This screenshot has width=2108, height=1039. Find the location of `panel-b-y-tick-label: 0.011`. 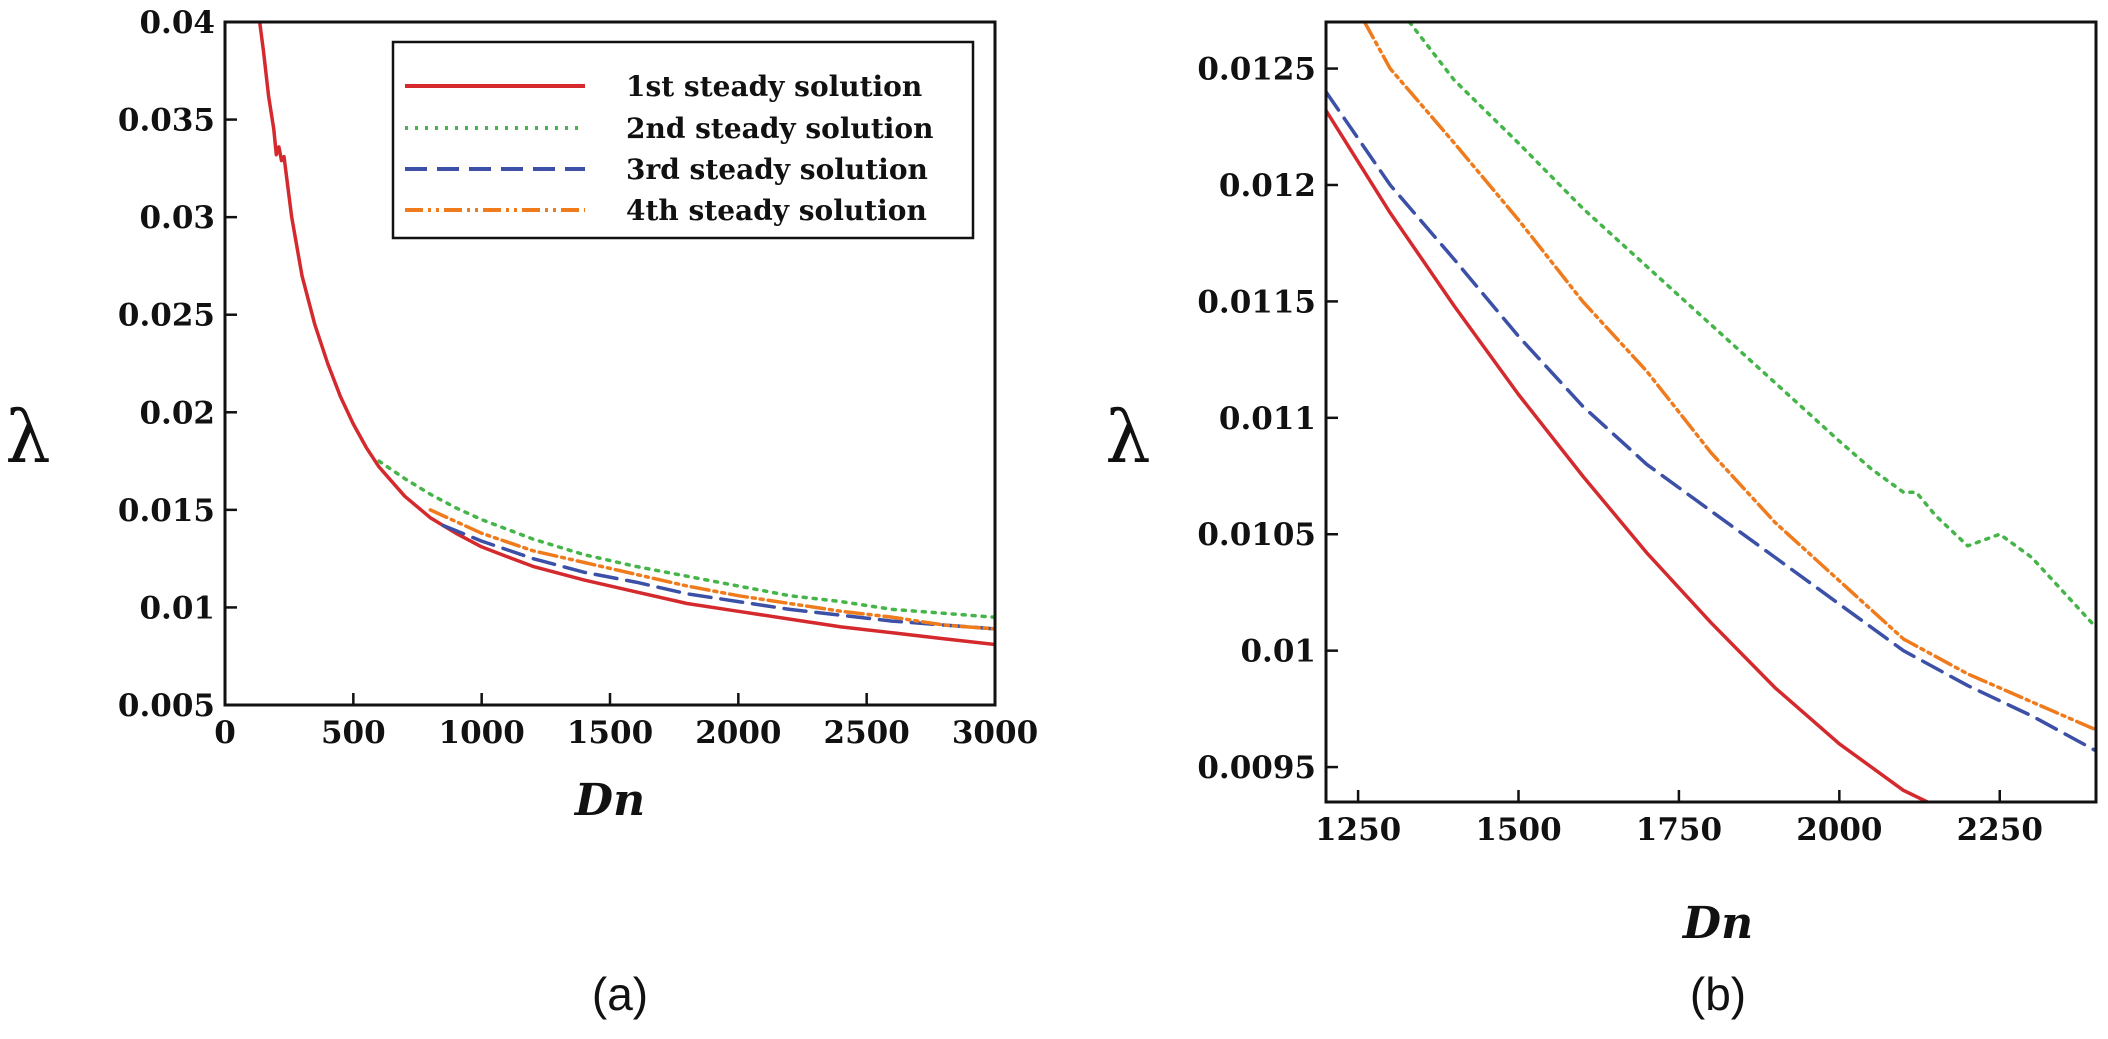

panel-b-y-tick-label: 0.011 is located at coordinates (1267, 419).